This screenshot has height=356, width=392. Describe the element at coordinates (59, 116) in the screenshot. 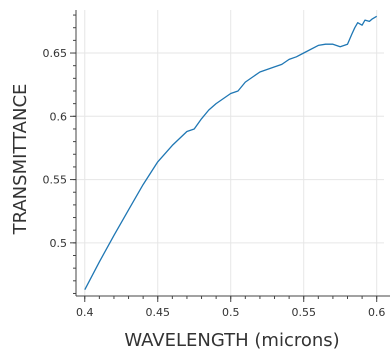

I see `y-tick-label: 0.6` at that location.